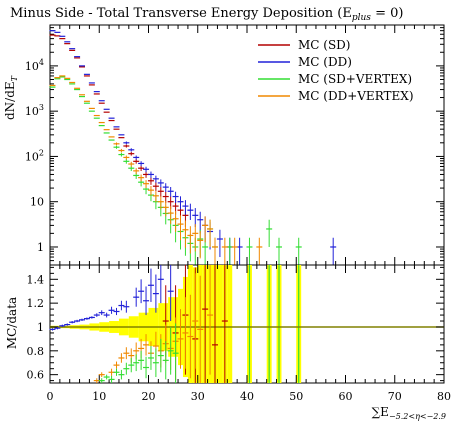  I want to click on main-y-tick-label: 10², so click(34, 155).